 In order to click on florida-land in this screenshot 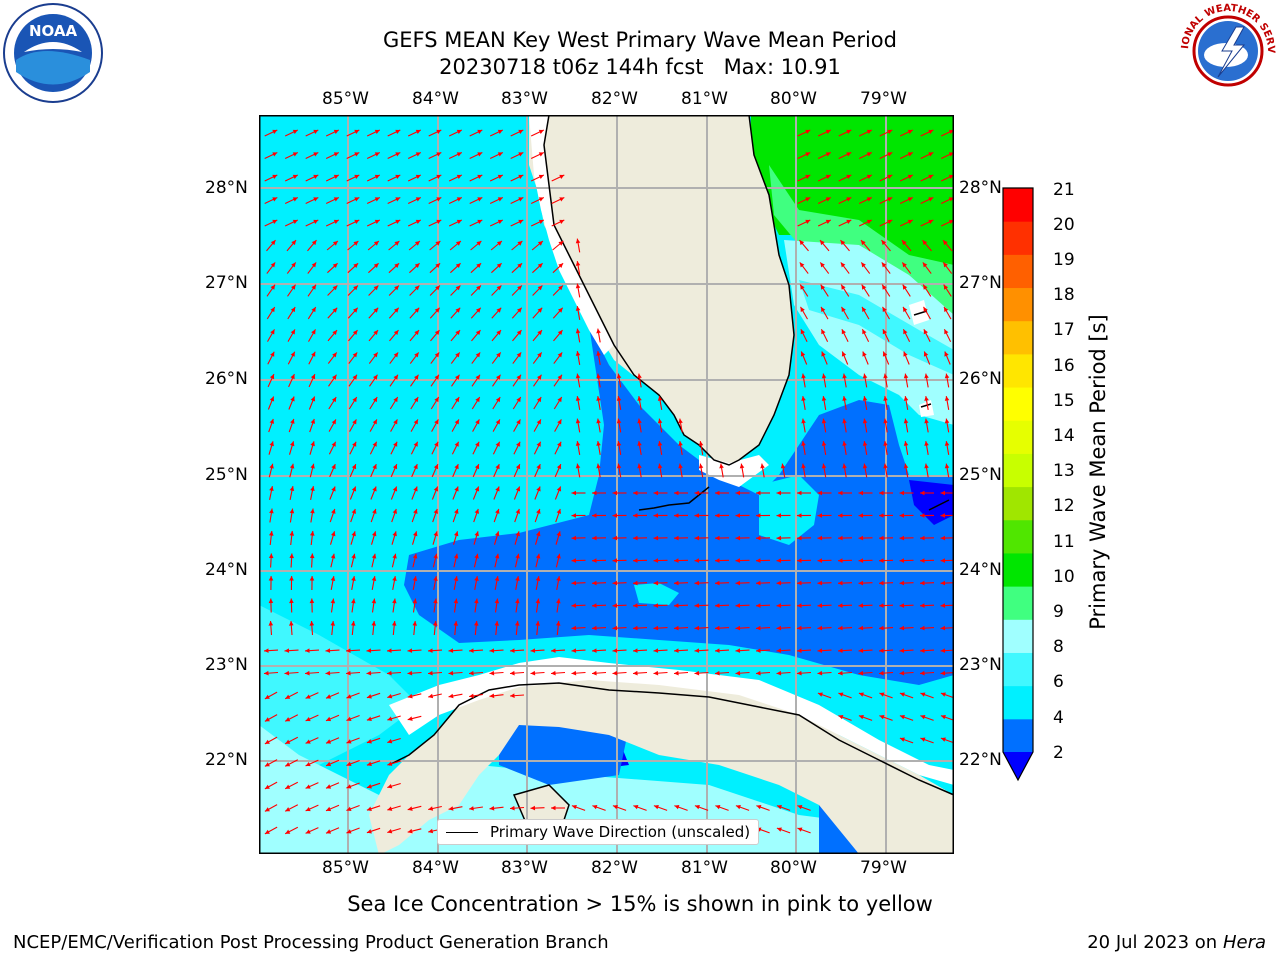, I will do `click(661, 290)`.